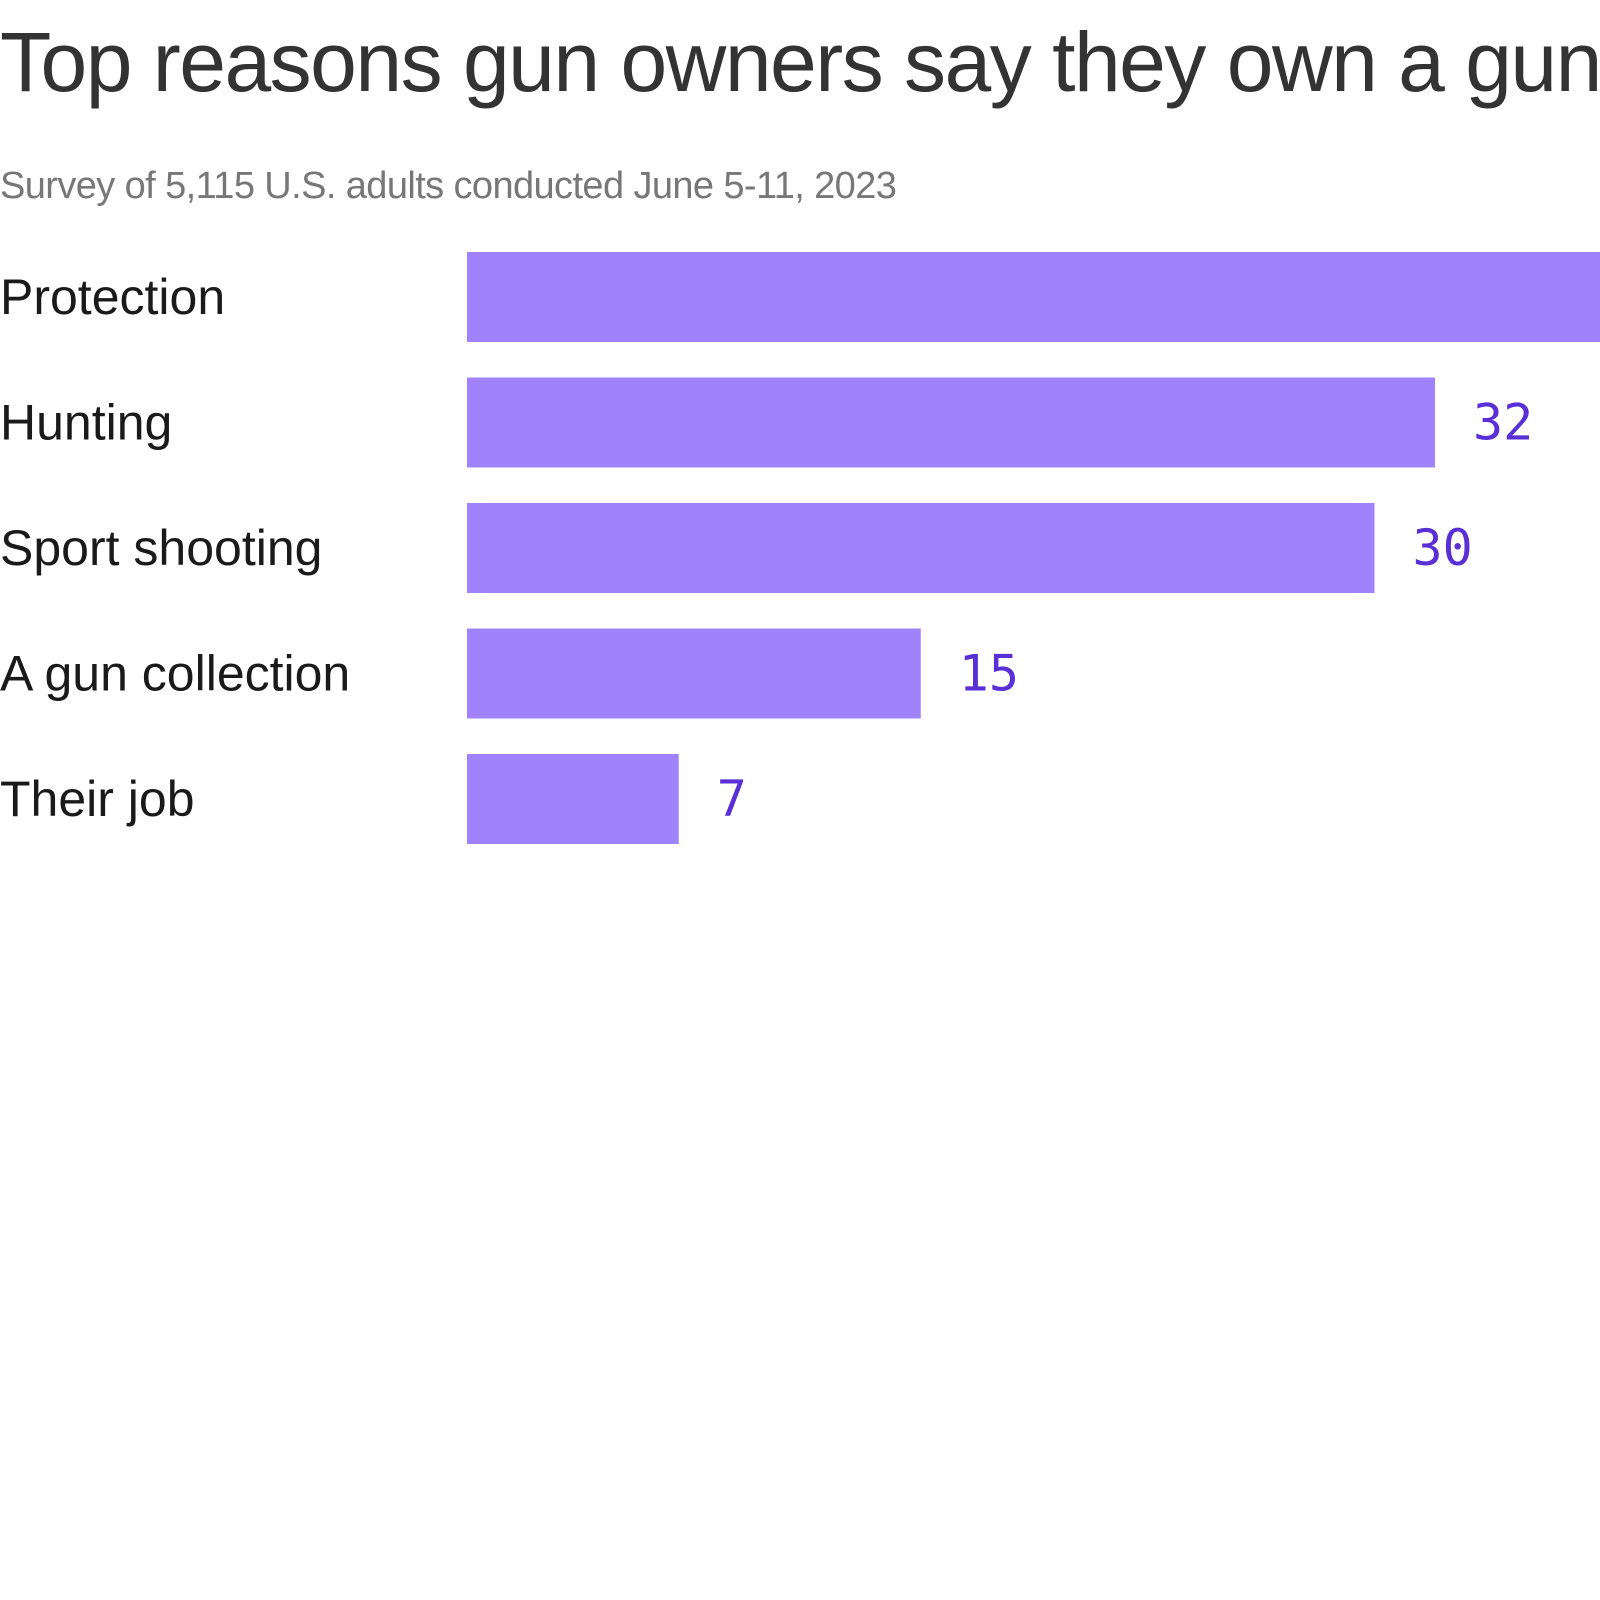 The image size is (1600, 1600). I want to click on value-label: 15, so click(989, 674).